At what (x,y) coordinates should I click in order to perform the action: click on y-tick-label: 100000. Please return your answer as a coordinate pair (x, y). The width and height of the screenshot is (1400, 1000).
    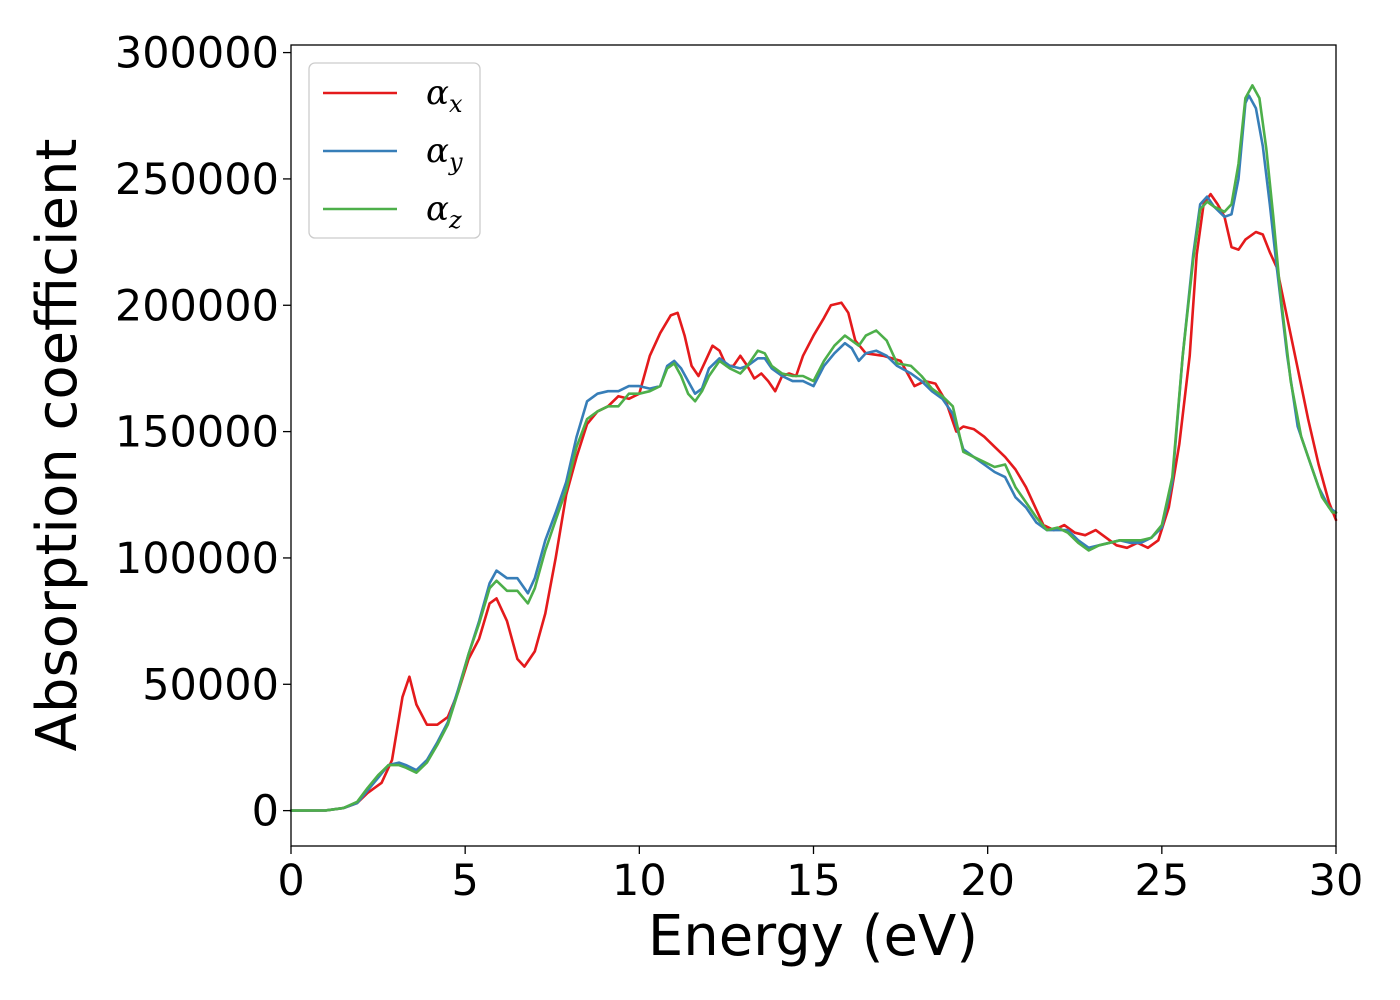
    Looking at the image, I should click on (197, 559).